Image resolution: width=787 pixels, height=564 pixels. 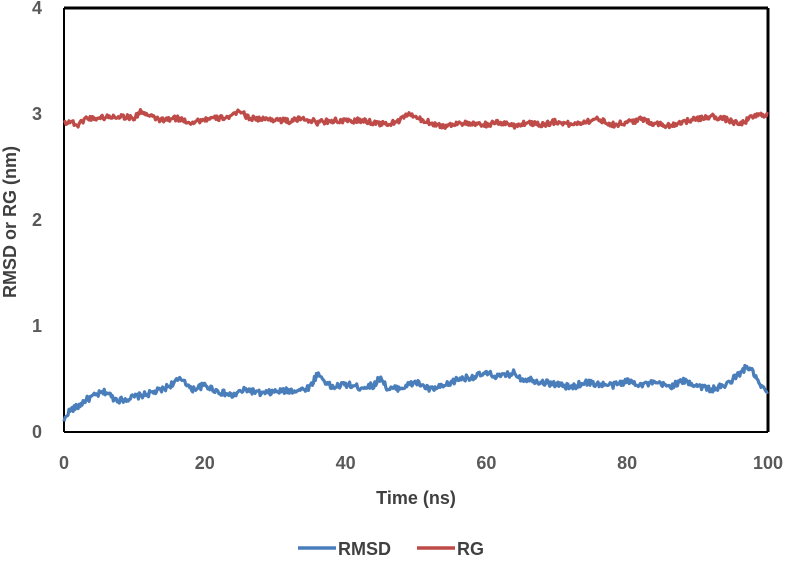 What do you see at coordinates (10, 222) in the screenshot?
I see `y-axis-title: RMSD or RG (nm)` at bounding box center [10, 222].